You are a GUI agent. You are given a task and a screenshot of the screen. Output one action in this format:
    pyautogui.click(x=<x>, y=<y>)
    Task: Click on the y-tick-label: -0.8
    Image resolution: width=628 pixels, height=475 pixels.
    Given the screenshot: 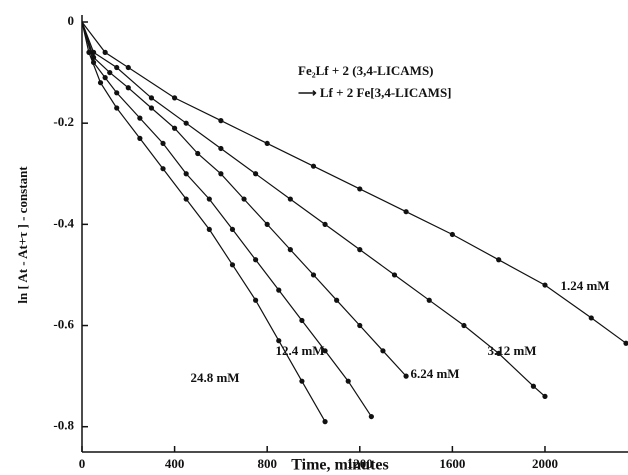 What is the action you would take?
    pyautogui.click(x=63, y=425)
    